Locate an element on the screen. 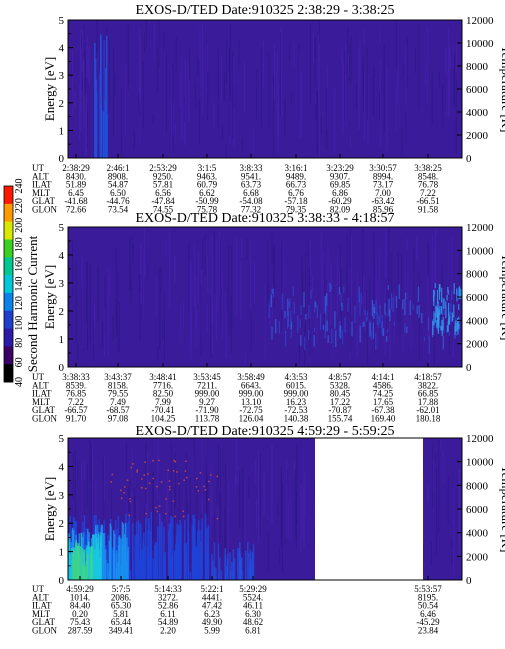 The image size is (505, 649). orbit-value: 6.62 is located at coordinates (207, 193).